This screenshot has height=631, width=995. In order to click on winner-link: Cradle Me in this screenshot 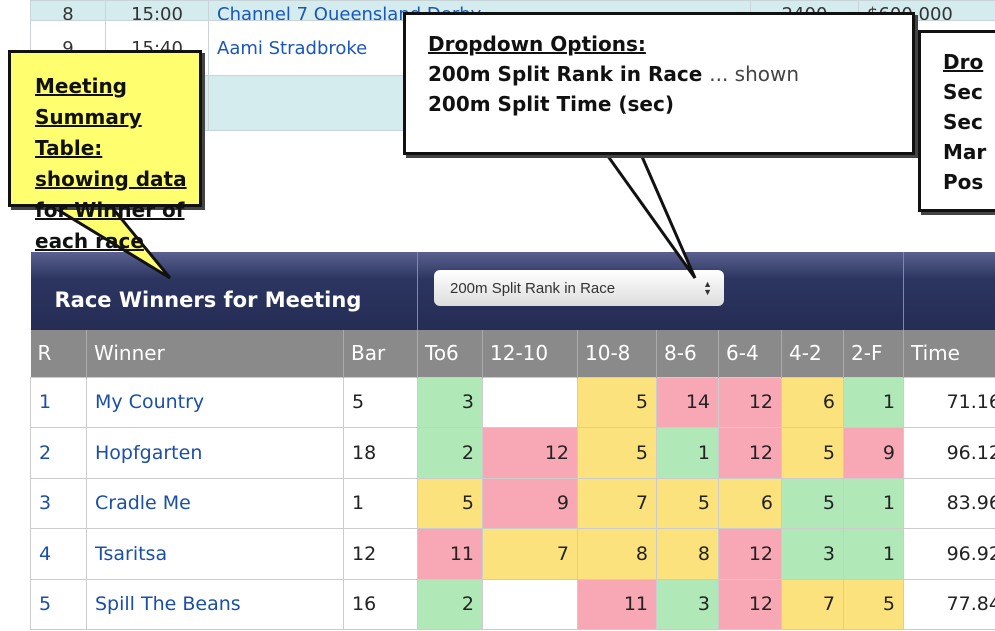, I will do `click(143, 503)`.